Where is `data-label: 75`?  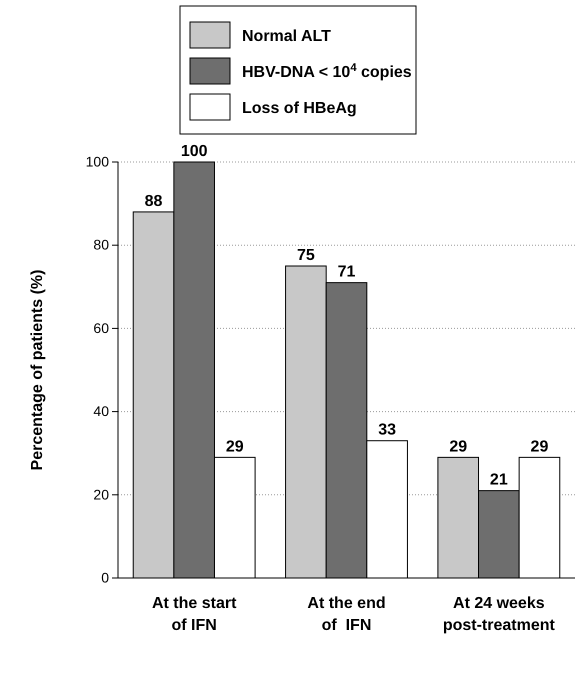
data-label: 75 is located at coordinates (305, 255).